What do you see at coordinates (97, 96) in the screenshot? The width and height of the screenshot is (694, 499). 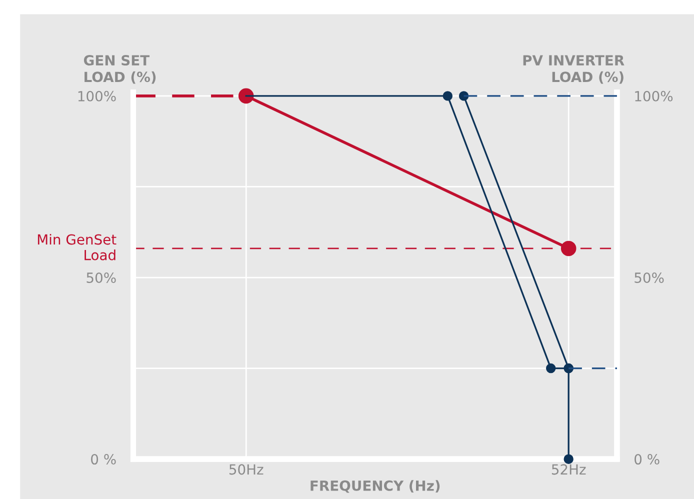 I see `y-tick-label: 100%` at bounding box center [97, 96].